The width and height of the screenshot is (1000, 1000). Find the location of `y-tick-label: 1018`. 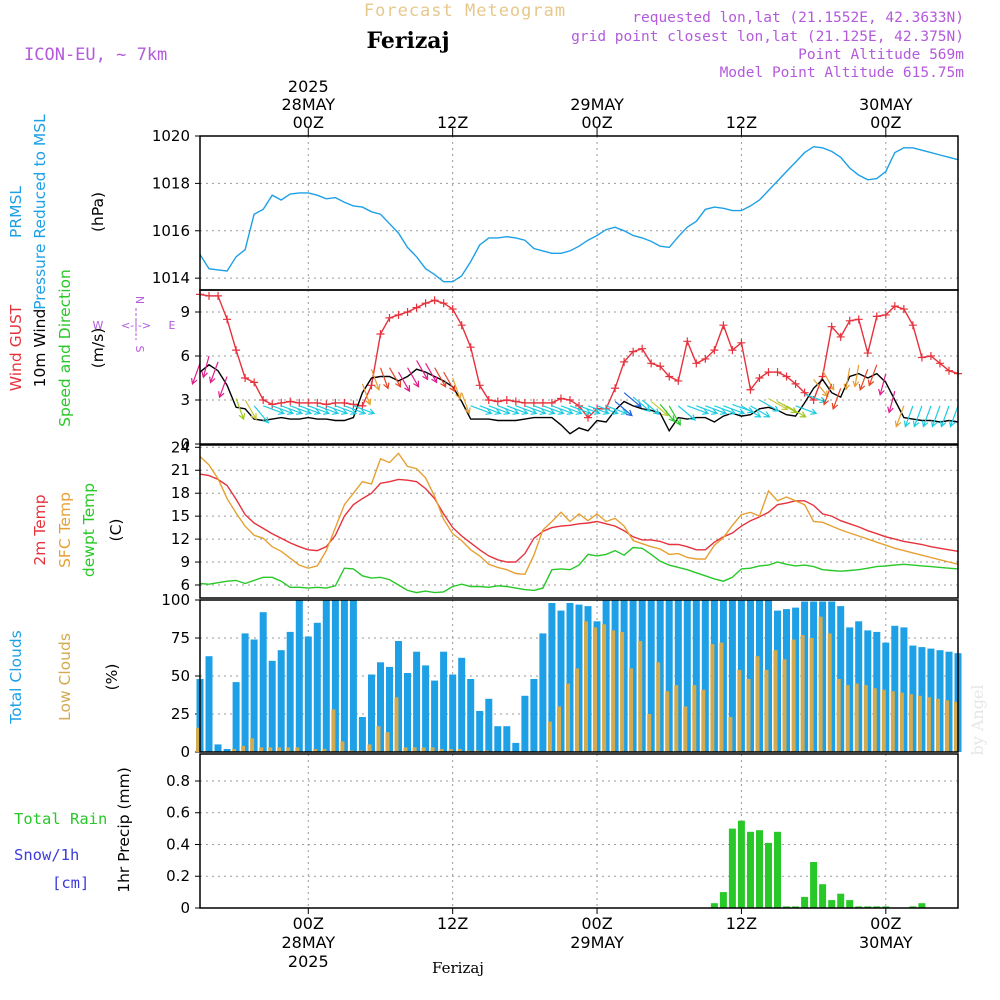

y-tick-label: 1018 is located at coordinates (171, 183).